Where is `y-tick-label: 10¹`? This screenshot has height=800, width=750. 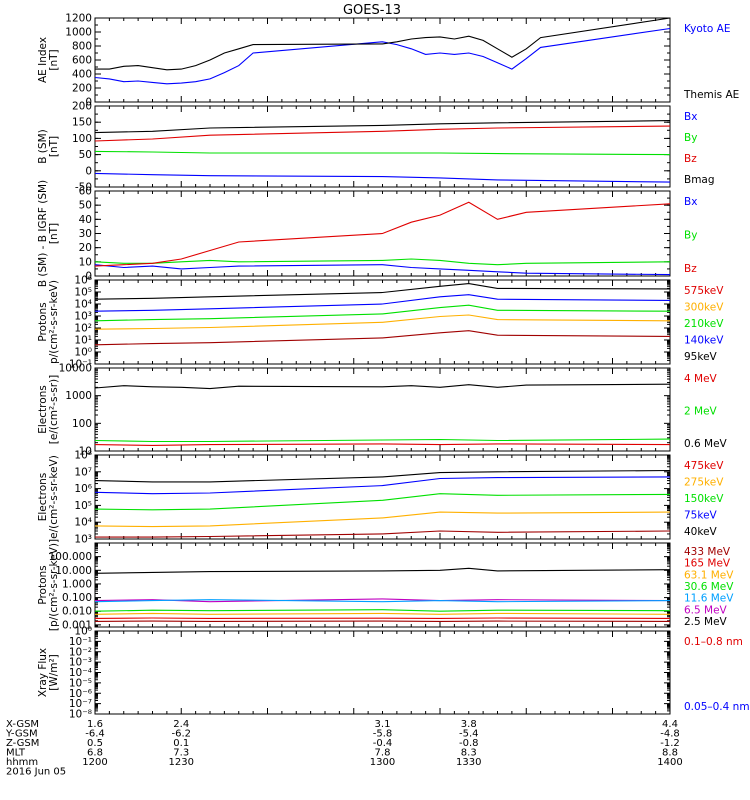
y-tick-label: 10¹ is located at coordinates (83, 341).